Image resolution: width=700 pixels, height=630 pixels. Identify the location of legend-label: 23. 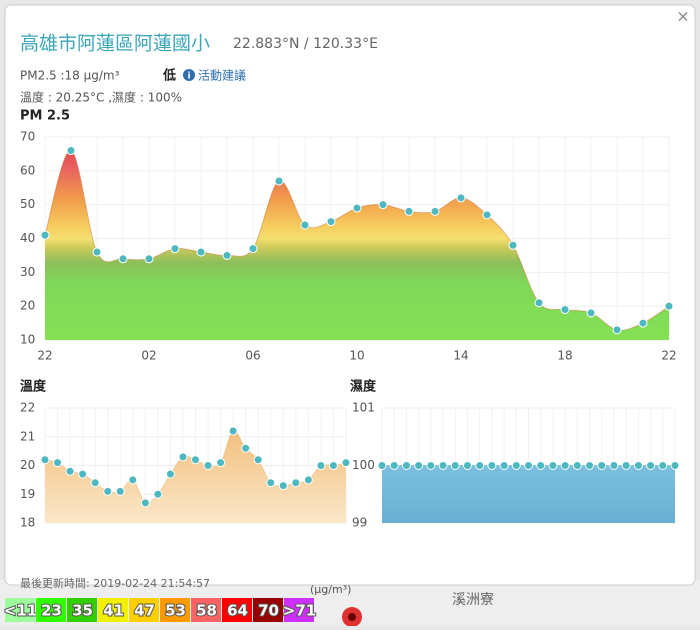
(51, 611).